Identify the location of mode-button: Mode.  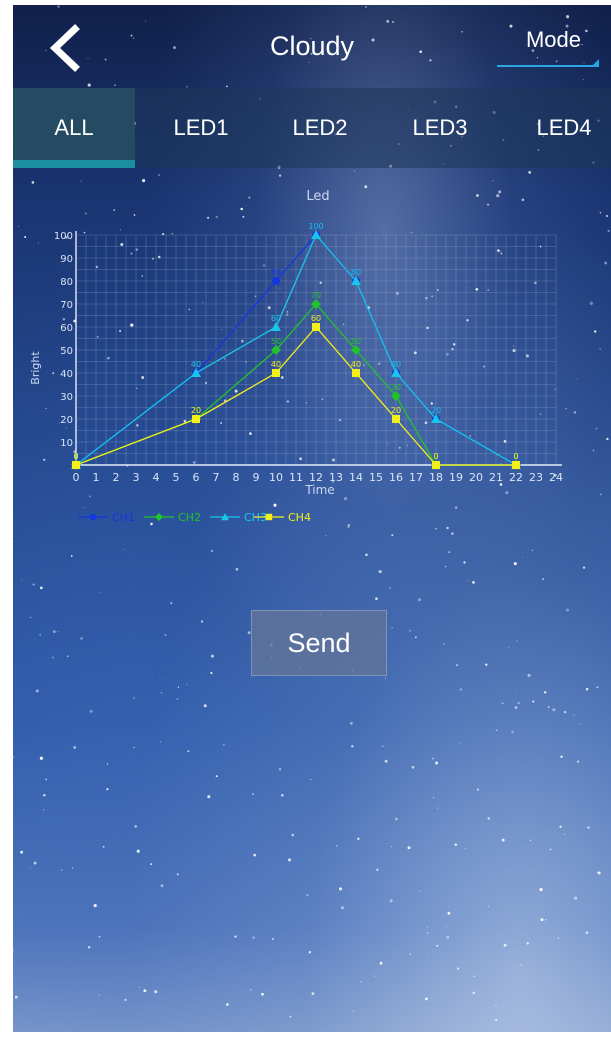
(547, 47).